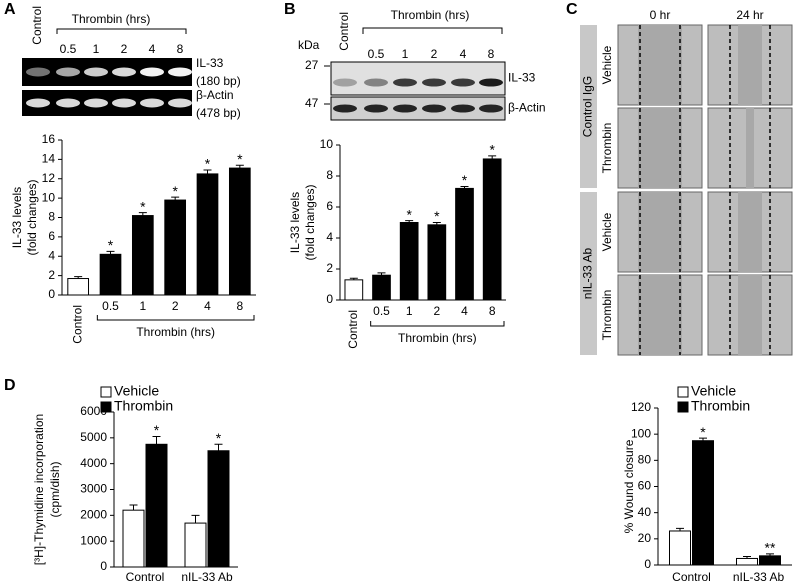 This screenshot has height=586, width=800. I want to click on group-label: Control IgG, so click(588, 106).